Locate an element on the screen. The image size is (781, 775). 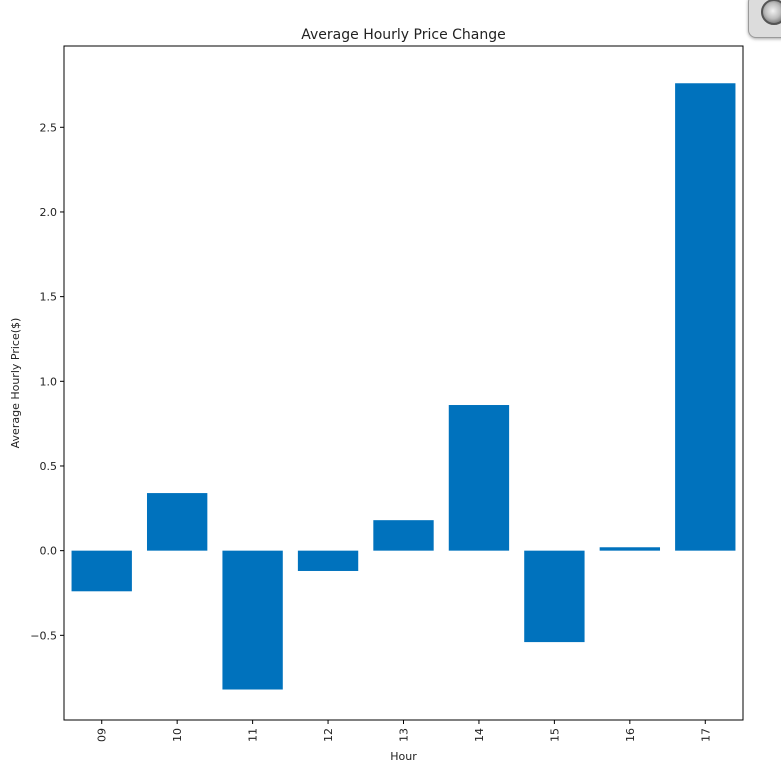
y-tick-label: 2.0 is located at coordinates (49, 212).